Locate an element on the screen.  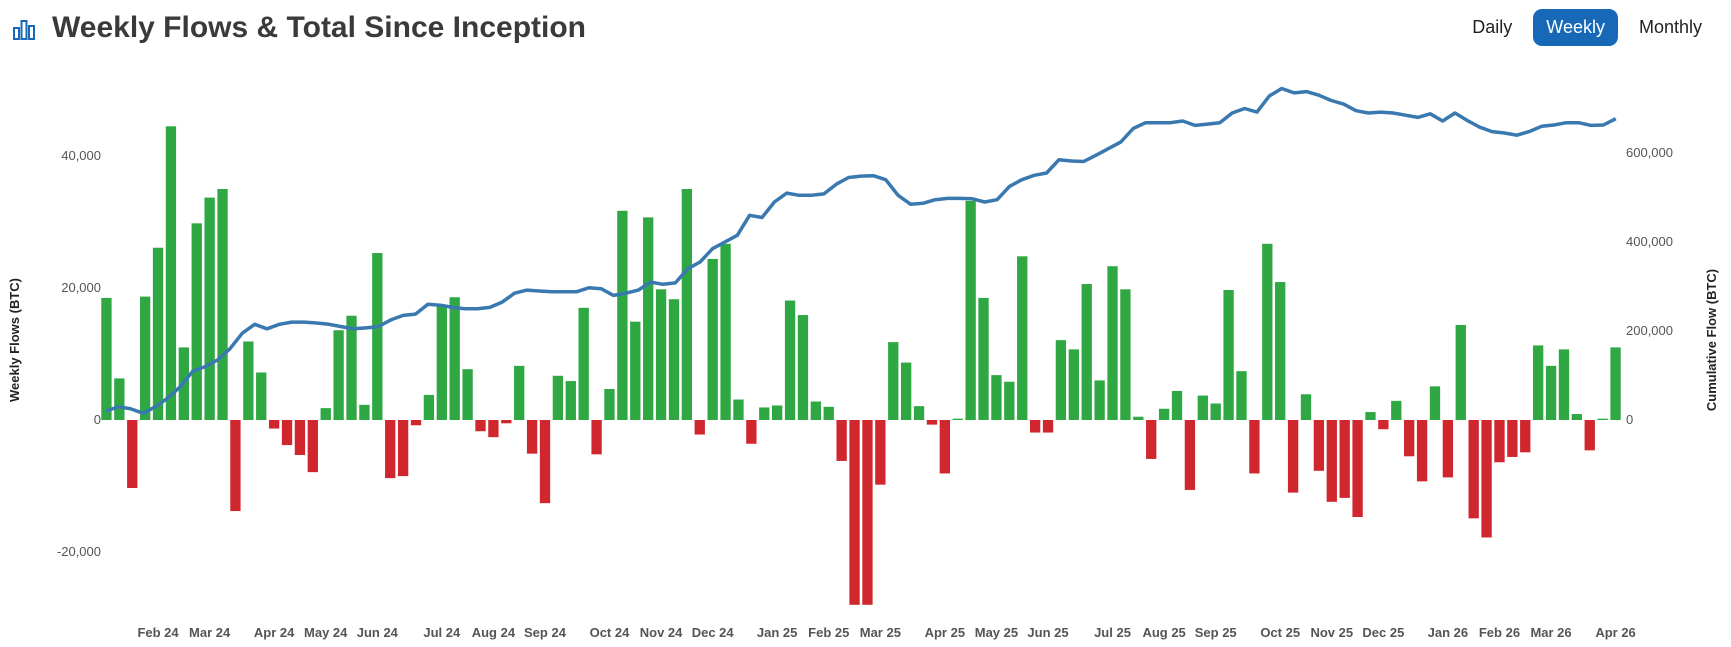
x-axis-tick-label: Jun 25 is located at coordinates (1047, 632).